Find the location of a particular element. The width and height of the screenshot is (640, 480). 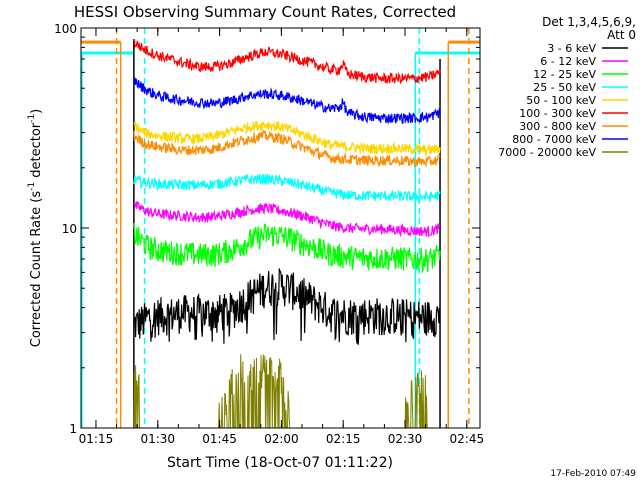

legend-header-line-2: Att 0 is located at coordinates (621, 35).